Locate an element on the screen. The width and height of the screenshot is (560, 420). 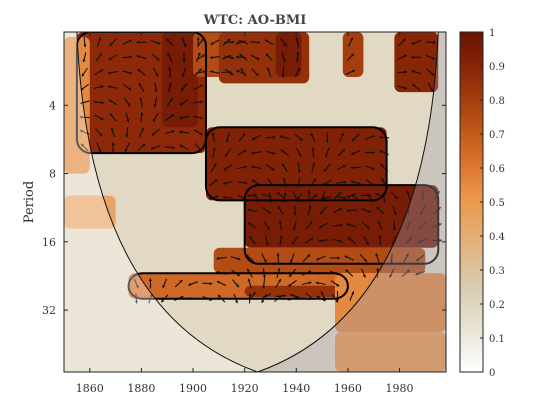
x-tick-label: 1900 is located at coordinates (193, 388).